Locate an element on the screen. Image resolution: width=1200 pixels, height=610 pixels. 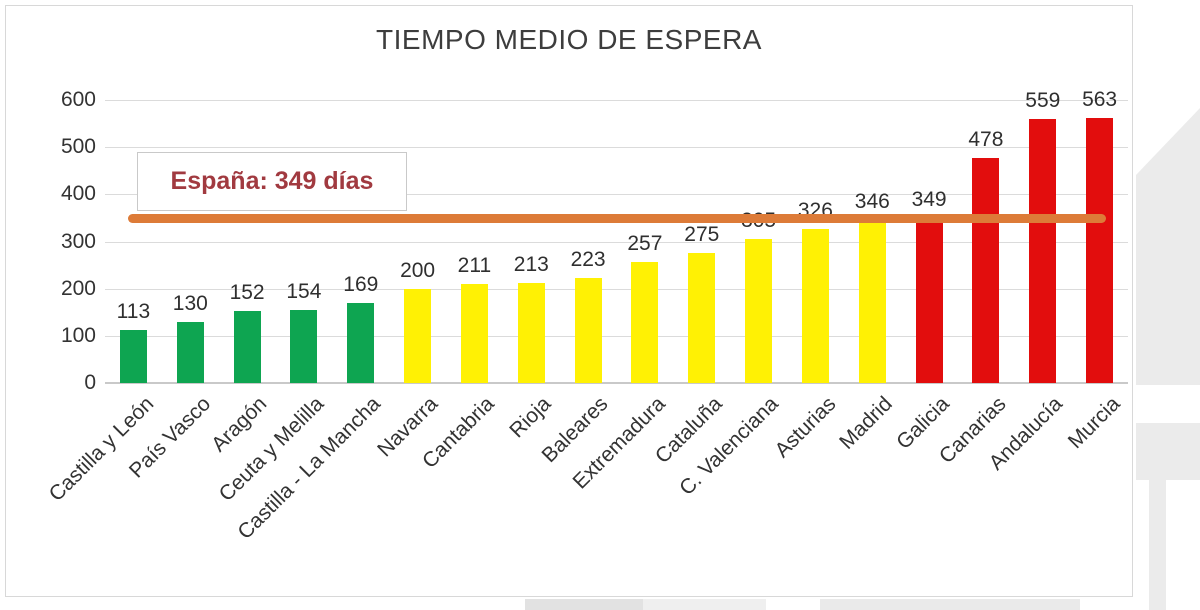
bar-value-label: 478 is located at coordinates (986, 139).